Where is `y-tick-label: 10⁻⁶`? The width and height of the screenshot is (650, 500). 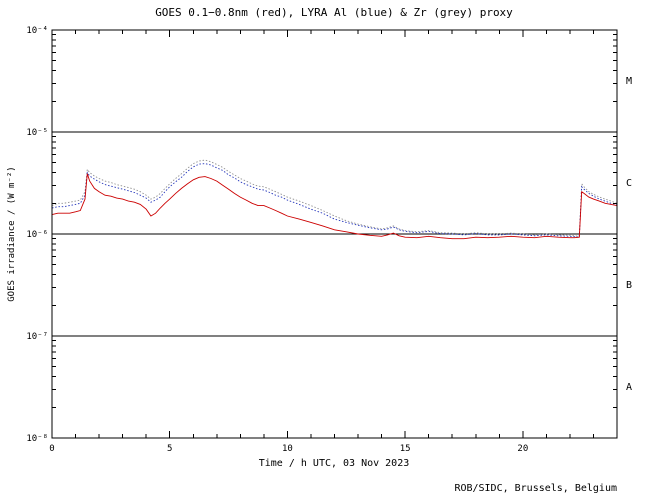
y-tick-label: 10⁻⁶ is located at coordinates (37, 235).